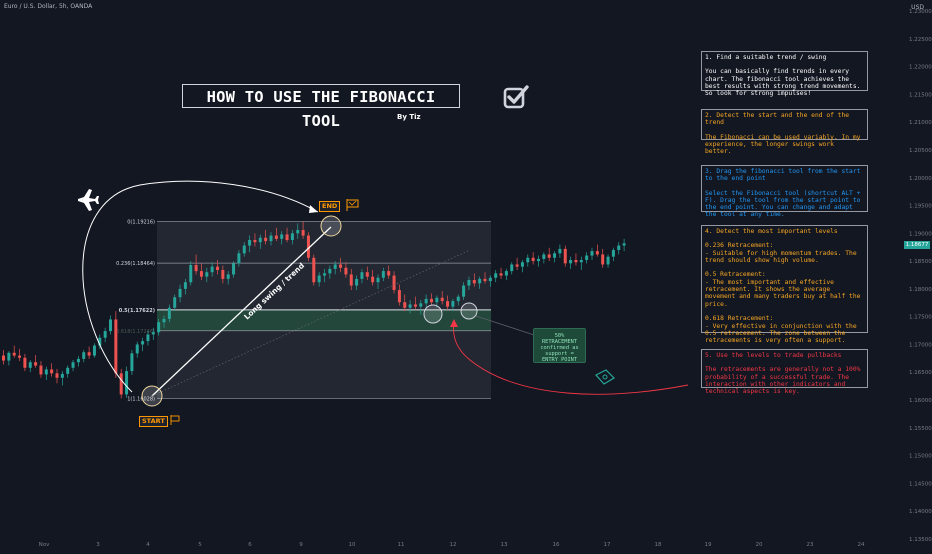  Describe the element at coordinates (920, 95) in the screenshot. I see `y-tick-label: 1.21500` at that location.